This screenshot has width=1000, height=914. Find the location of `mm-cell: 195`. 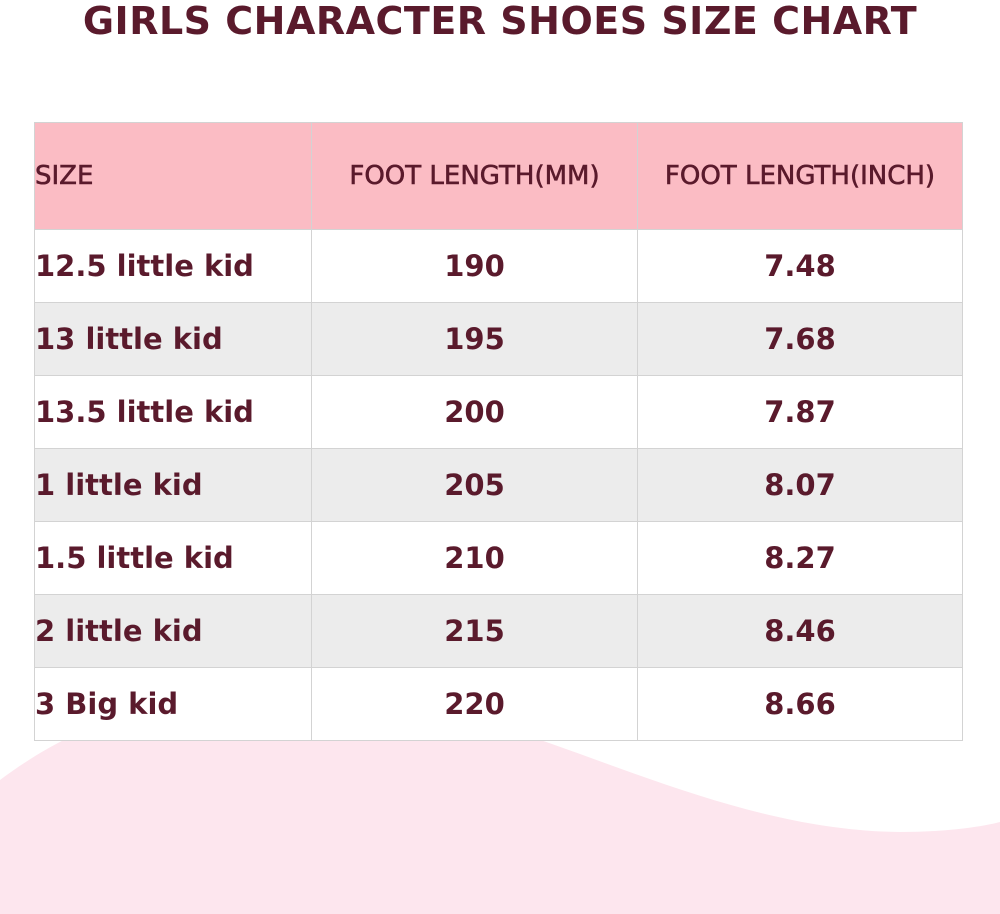

mm-cell: 195 is located at coordinates (474, 339).